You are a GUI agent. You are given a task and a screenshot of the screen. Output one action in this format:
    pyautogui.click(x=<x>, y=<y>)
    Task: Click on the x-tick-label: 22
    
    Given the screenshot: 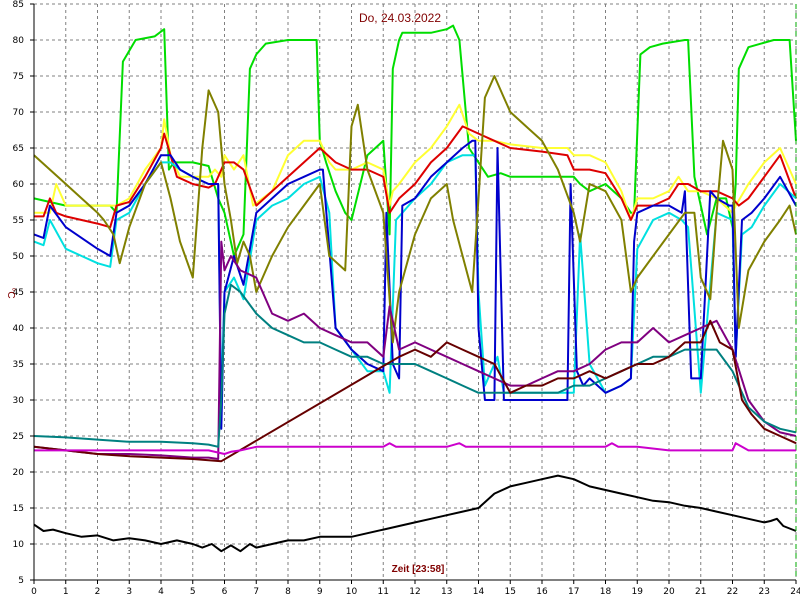 What is the action you would take?
    pyautogui.click(x=732, y=592)
    